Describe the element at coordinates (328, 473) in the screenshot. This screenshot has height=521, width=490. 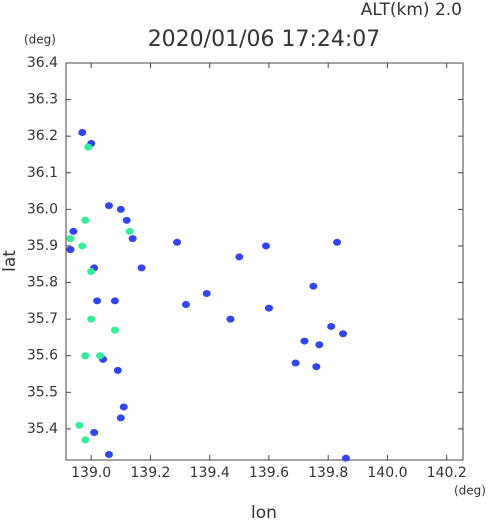
I see `x-tick-label: 139.8` at that location.